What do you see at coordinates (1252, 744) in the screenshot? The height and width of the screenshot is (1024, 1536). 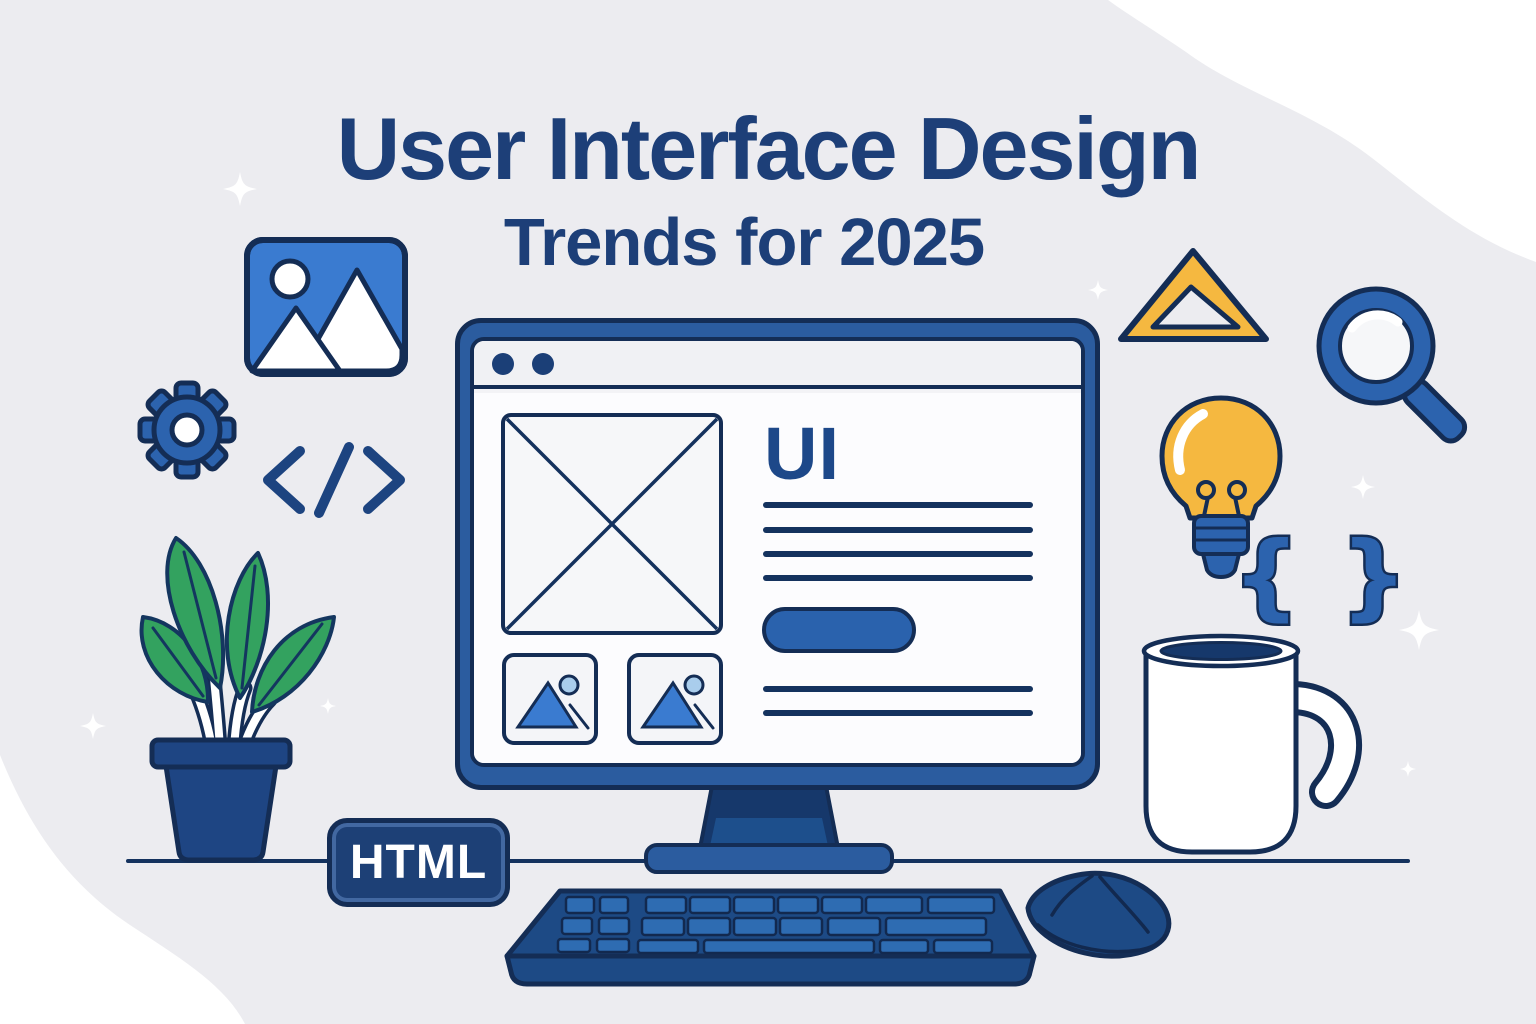 I see `coffee-mug` at bounding box center [1252, 744].